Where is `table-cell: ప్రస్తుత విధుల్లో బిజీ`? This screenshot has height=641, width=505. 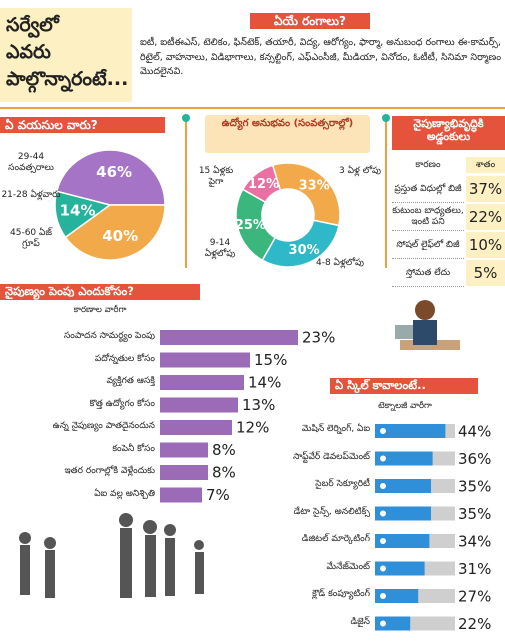
table-cell: ప్రస్తుత విధుల్లో బిజీ is located at coordinates (428, 189).